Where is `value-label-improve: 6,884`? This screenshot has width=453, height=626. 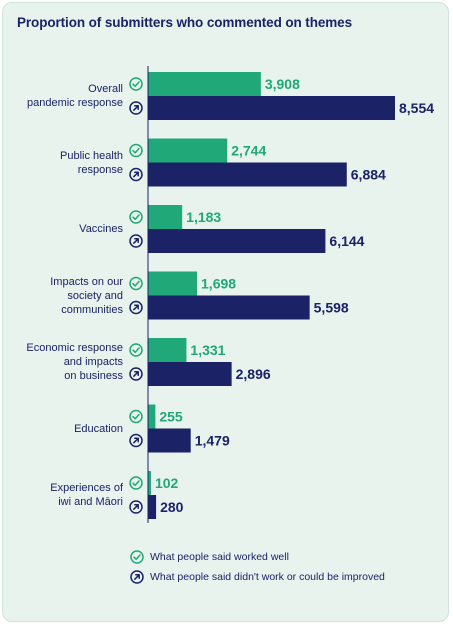
value-label-improve: 6,884 is located at coordinates (368, 175).